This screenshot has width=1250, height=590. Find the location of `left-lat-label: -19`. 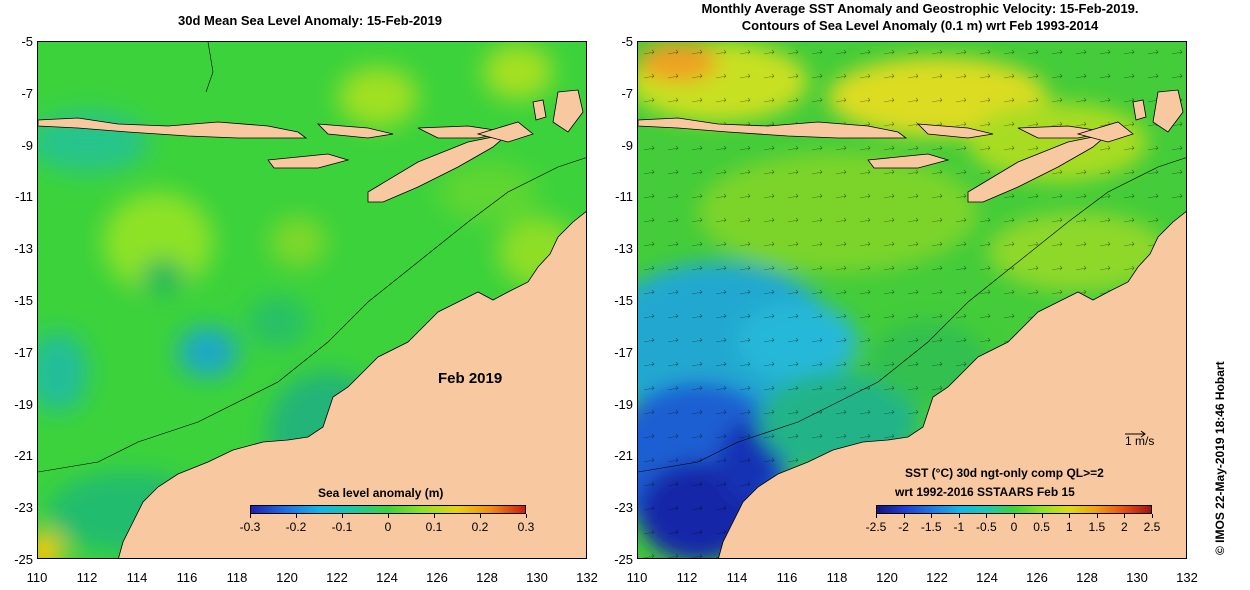

left-lat-label: -19 is located at coordinates (23, 404).